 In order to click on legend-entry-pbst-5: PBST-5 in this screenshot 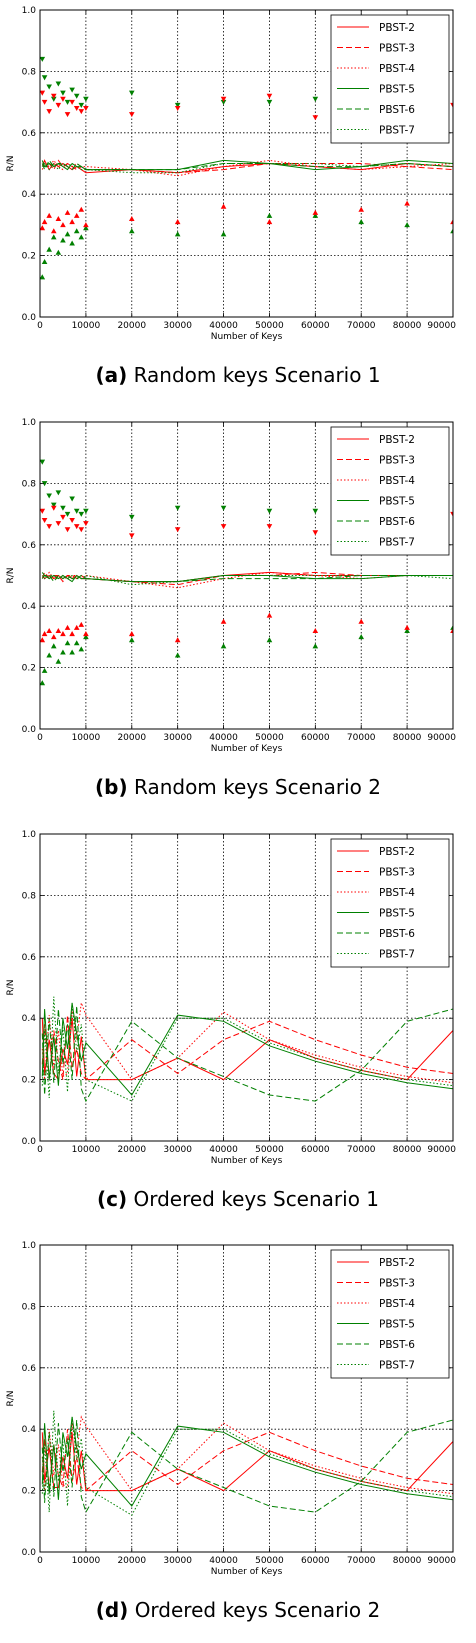, I will do `click(397, 502)`.